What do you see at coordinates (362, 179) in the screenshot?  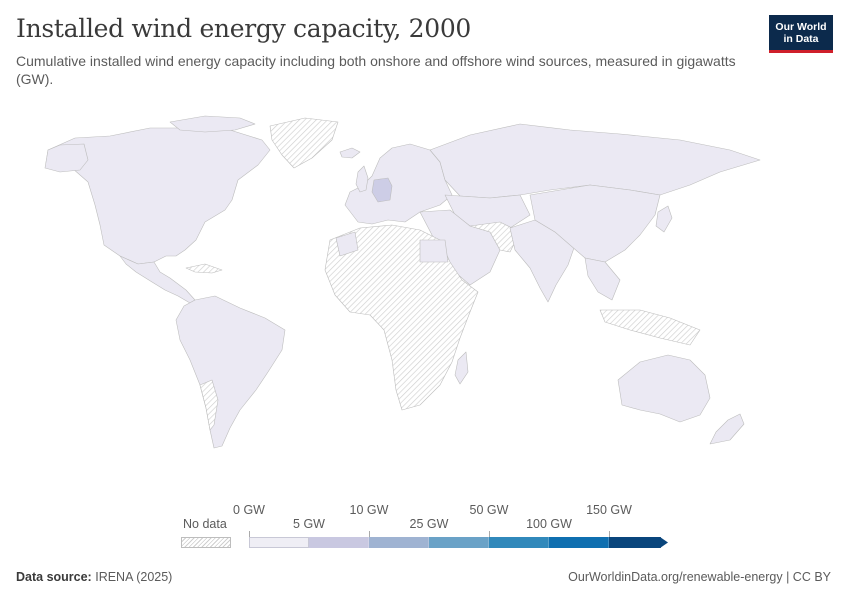 I see `country-uk` at bounding box center [362, 179].